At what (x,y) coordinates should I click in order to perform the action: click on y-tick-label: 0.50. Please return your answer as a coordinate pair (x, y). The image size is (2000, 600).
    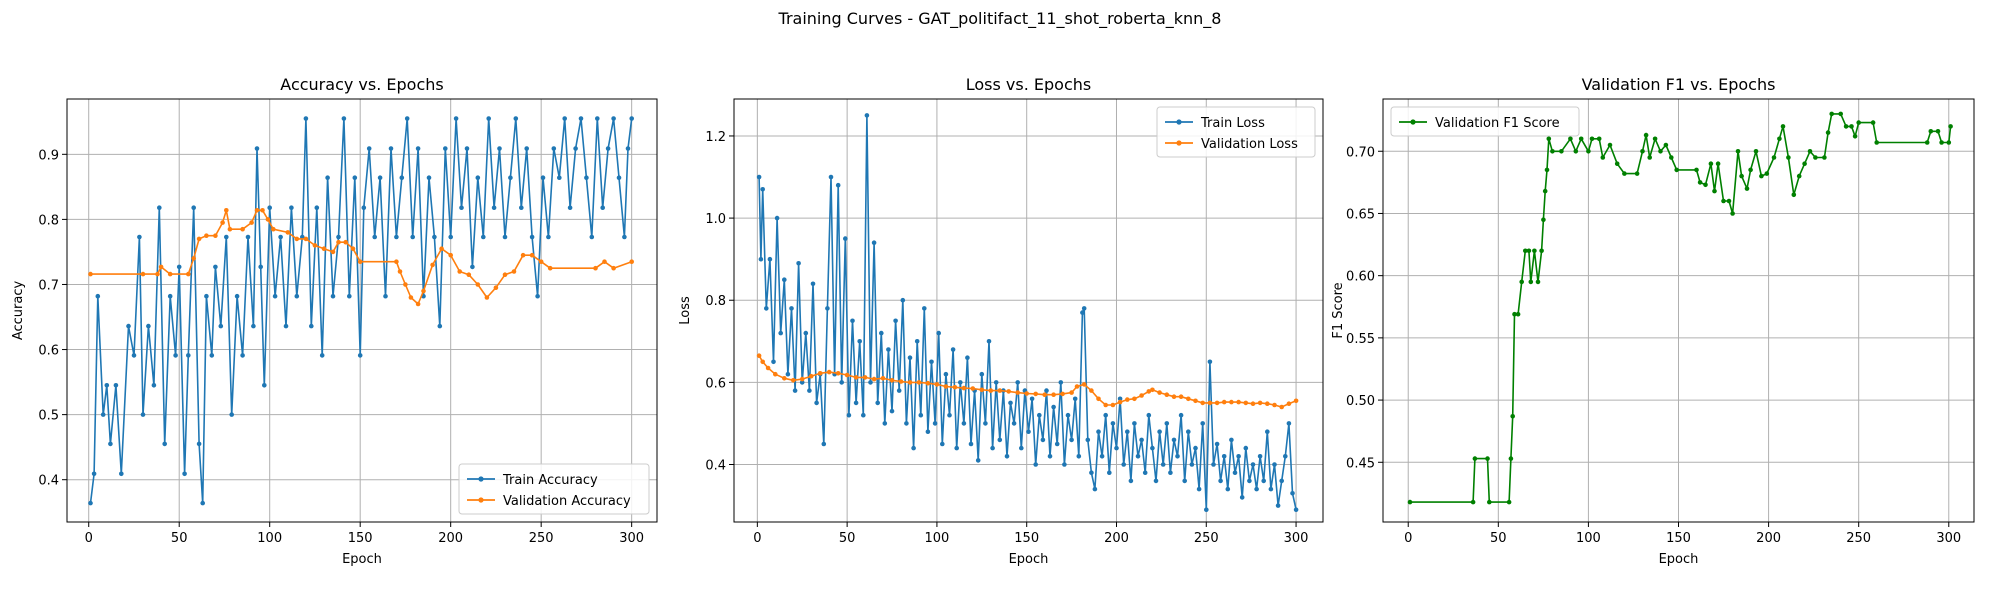
    Looking at the image, I should click on (1360, 401).